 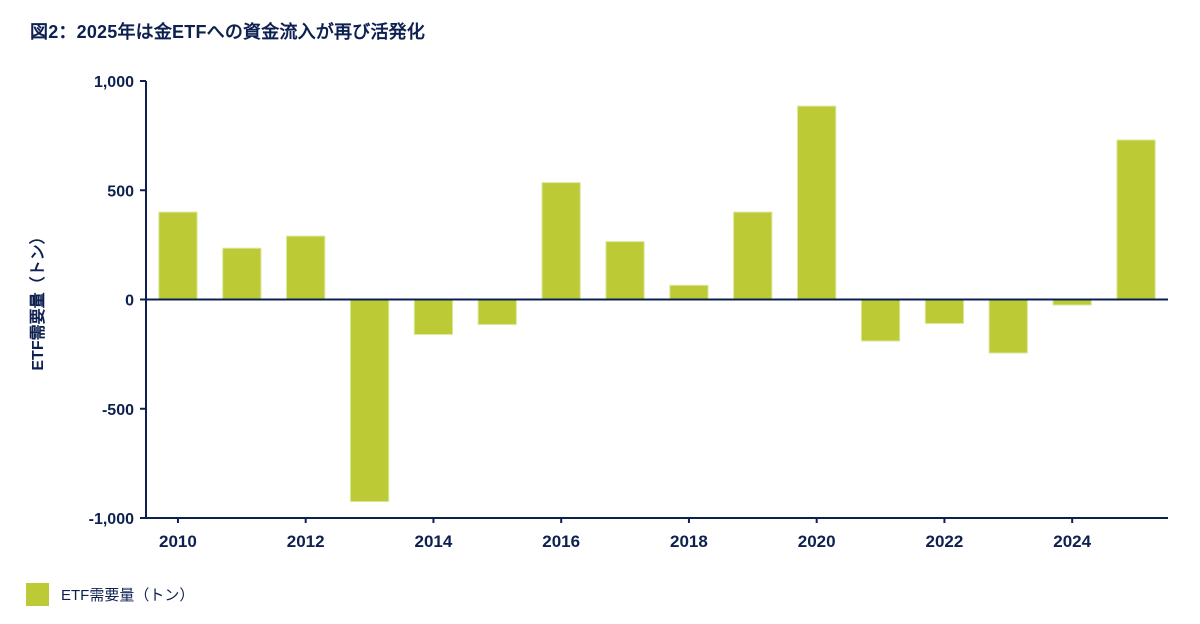 I want to click on bar-2016, so click(x=561, y=241).